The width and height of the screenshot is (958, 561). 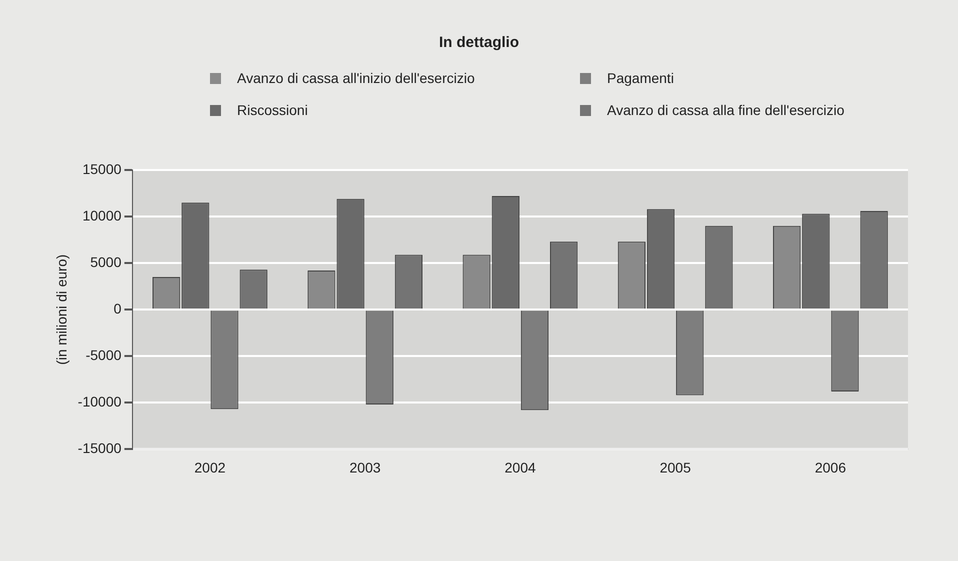 What do you see at coordinates (676, 467) in the screenshot?
I see `x-tick-label: 2005` at bounding box center [676, 467].